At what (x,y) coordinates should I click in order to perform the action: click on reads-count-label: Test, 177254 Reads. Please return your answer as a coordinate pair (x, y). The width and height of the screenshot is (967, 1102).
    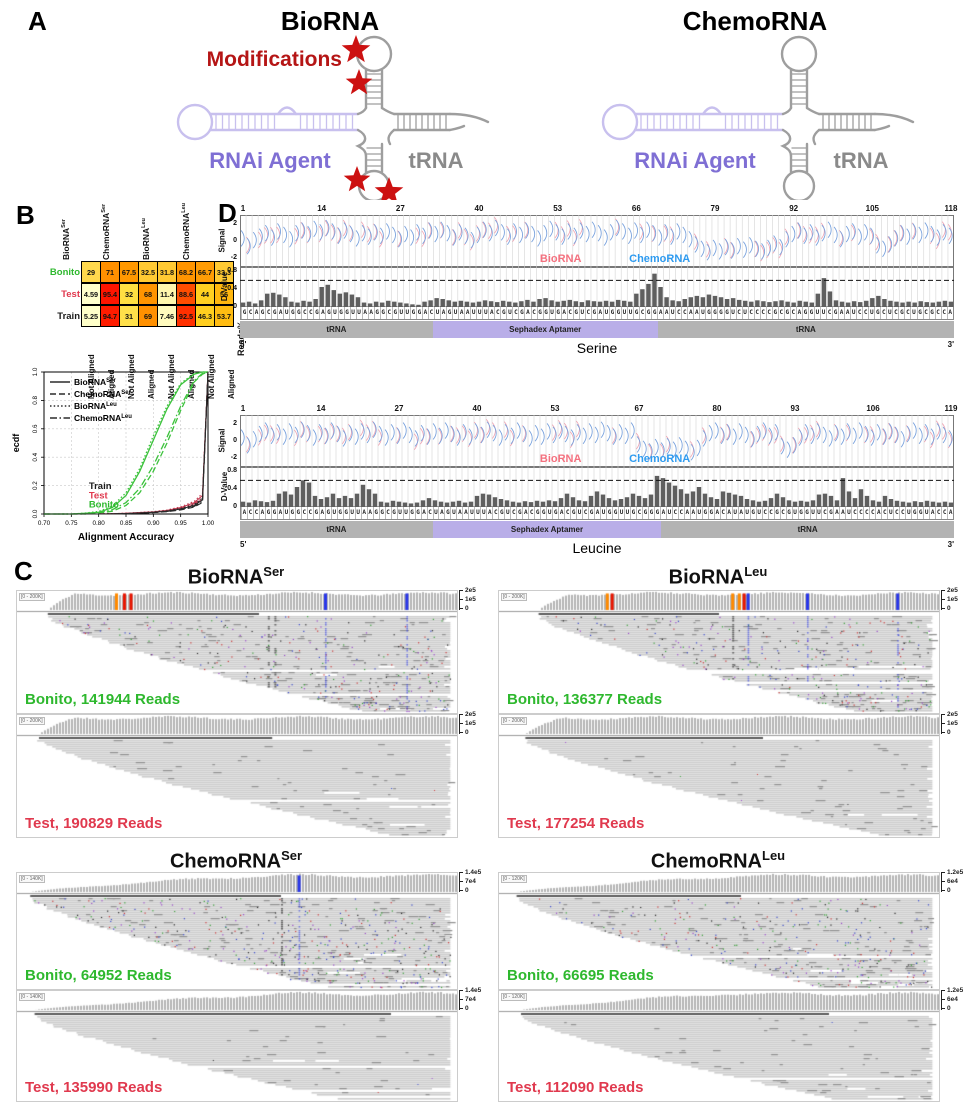
    Looking at the image, I should click on (576, 823).